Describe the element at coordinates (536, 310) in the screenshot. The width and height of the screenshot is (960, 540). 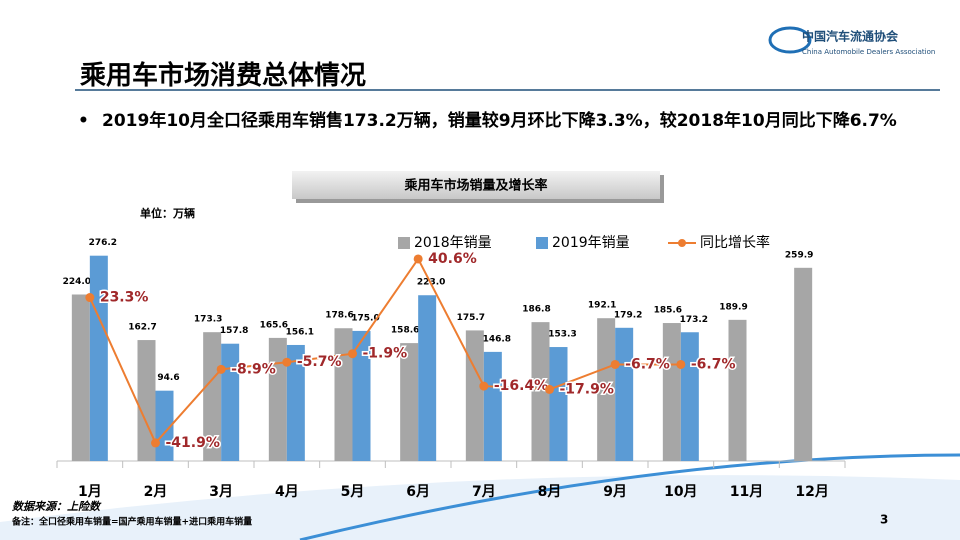
I see `data-label: 186.8` at that location.